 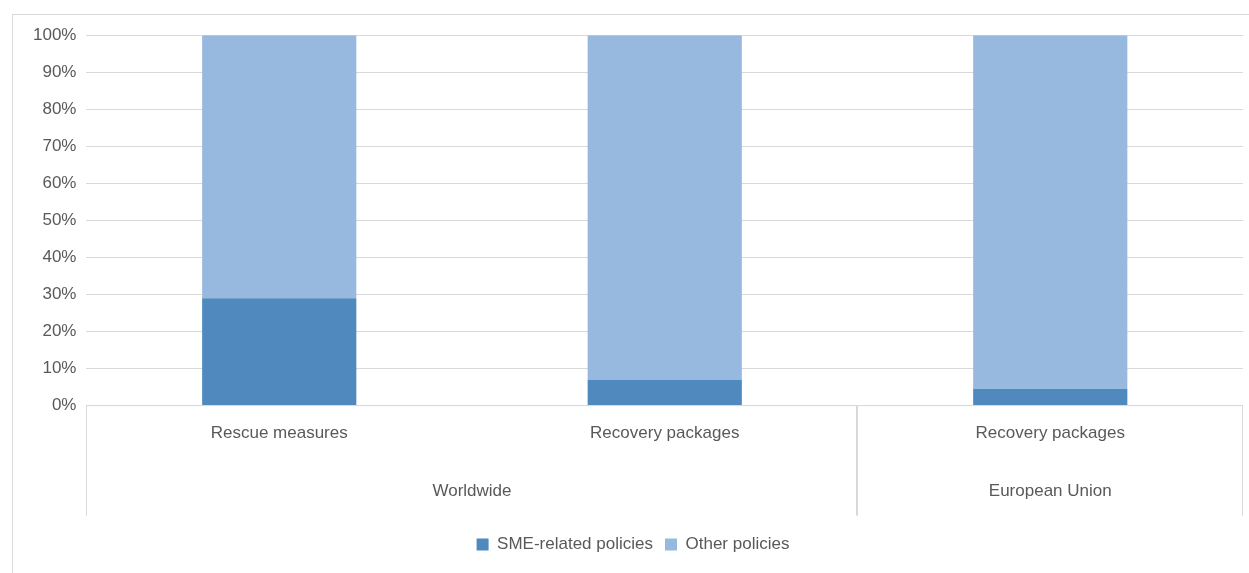 What do you see at coordinates (59, 220) in the screenshot?
I see `y-tick-label: 50%` at bounding box center [59, 220].